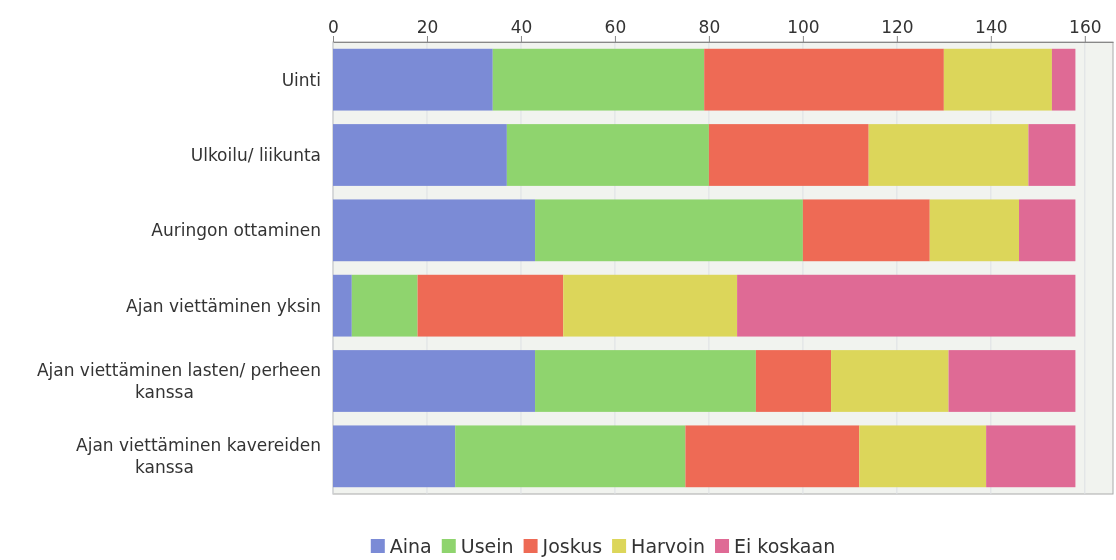 This screenshot has height=560, width=1116. What do you see at coordinates (1085, 27) in the screenshot?
I see `x-tick-label: 160` at bounding box center [1085, 27].